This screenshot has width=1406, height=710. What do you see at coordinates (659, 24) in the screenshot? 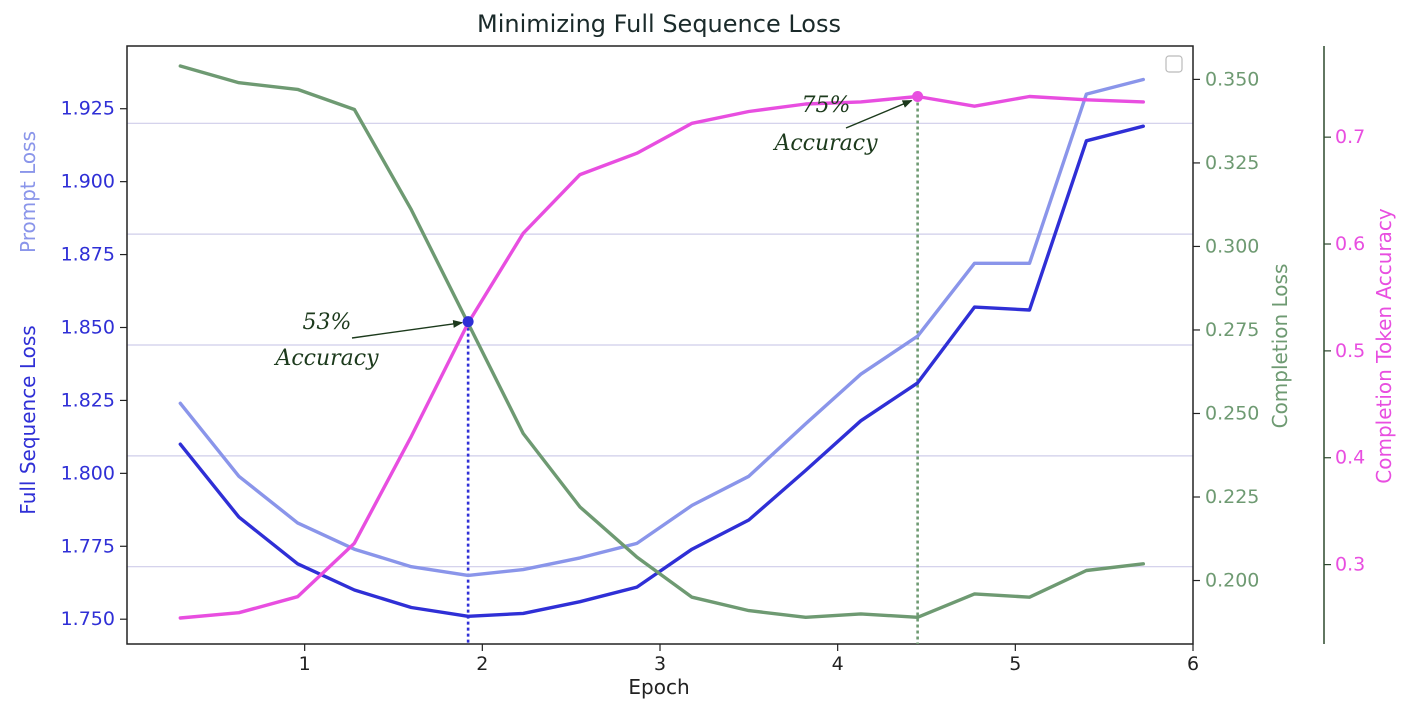
I see `chart-title: Minimizing Full Sequence Loss` at bounding box center [659, 24].